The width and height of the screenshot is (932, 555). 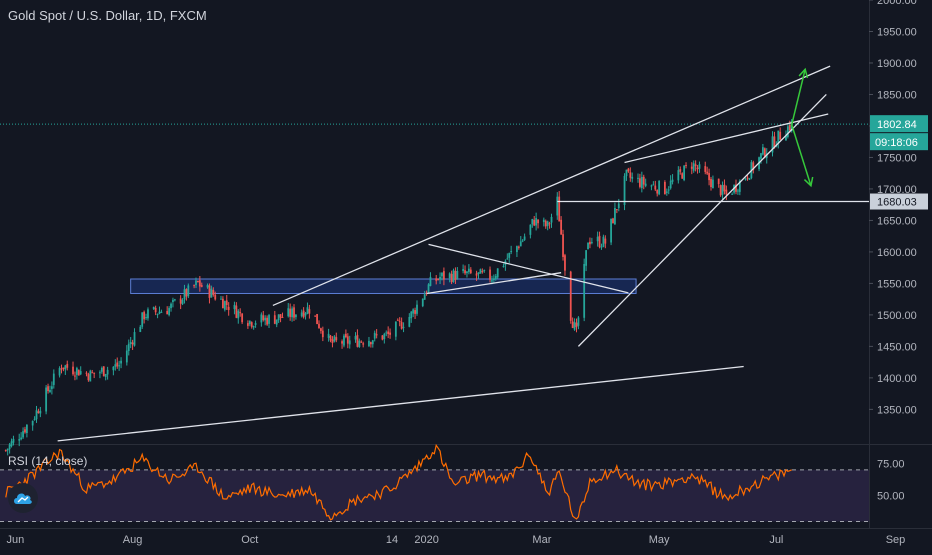 I want to click on price-tick-label: 1650.00, so click(x=897, y=221).